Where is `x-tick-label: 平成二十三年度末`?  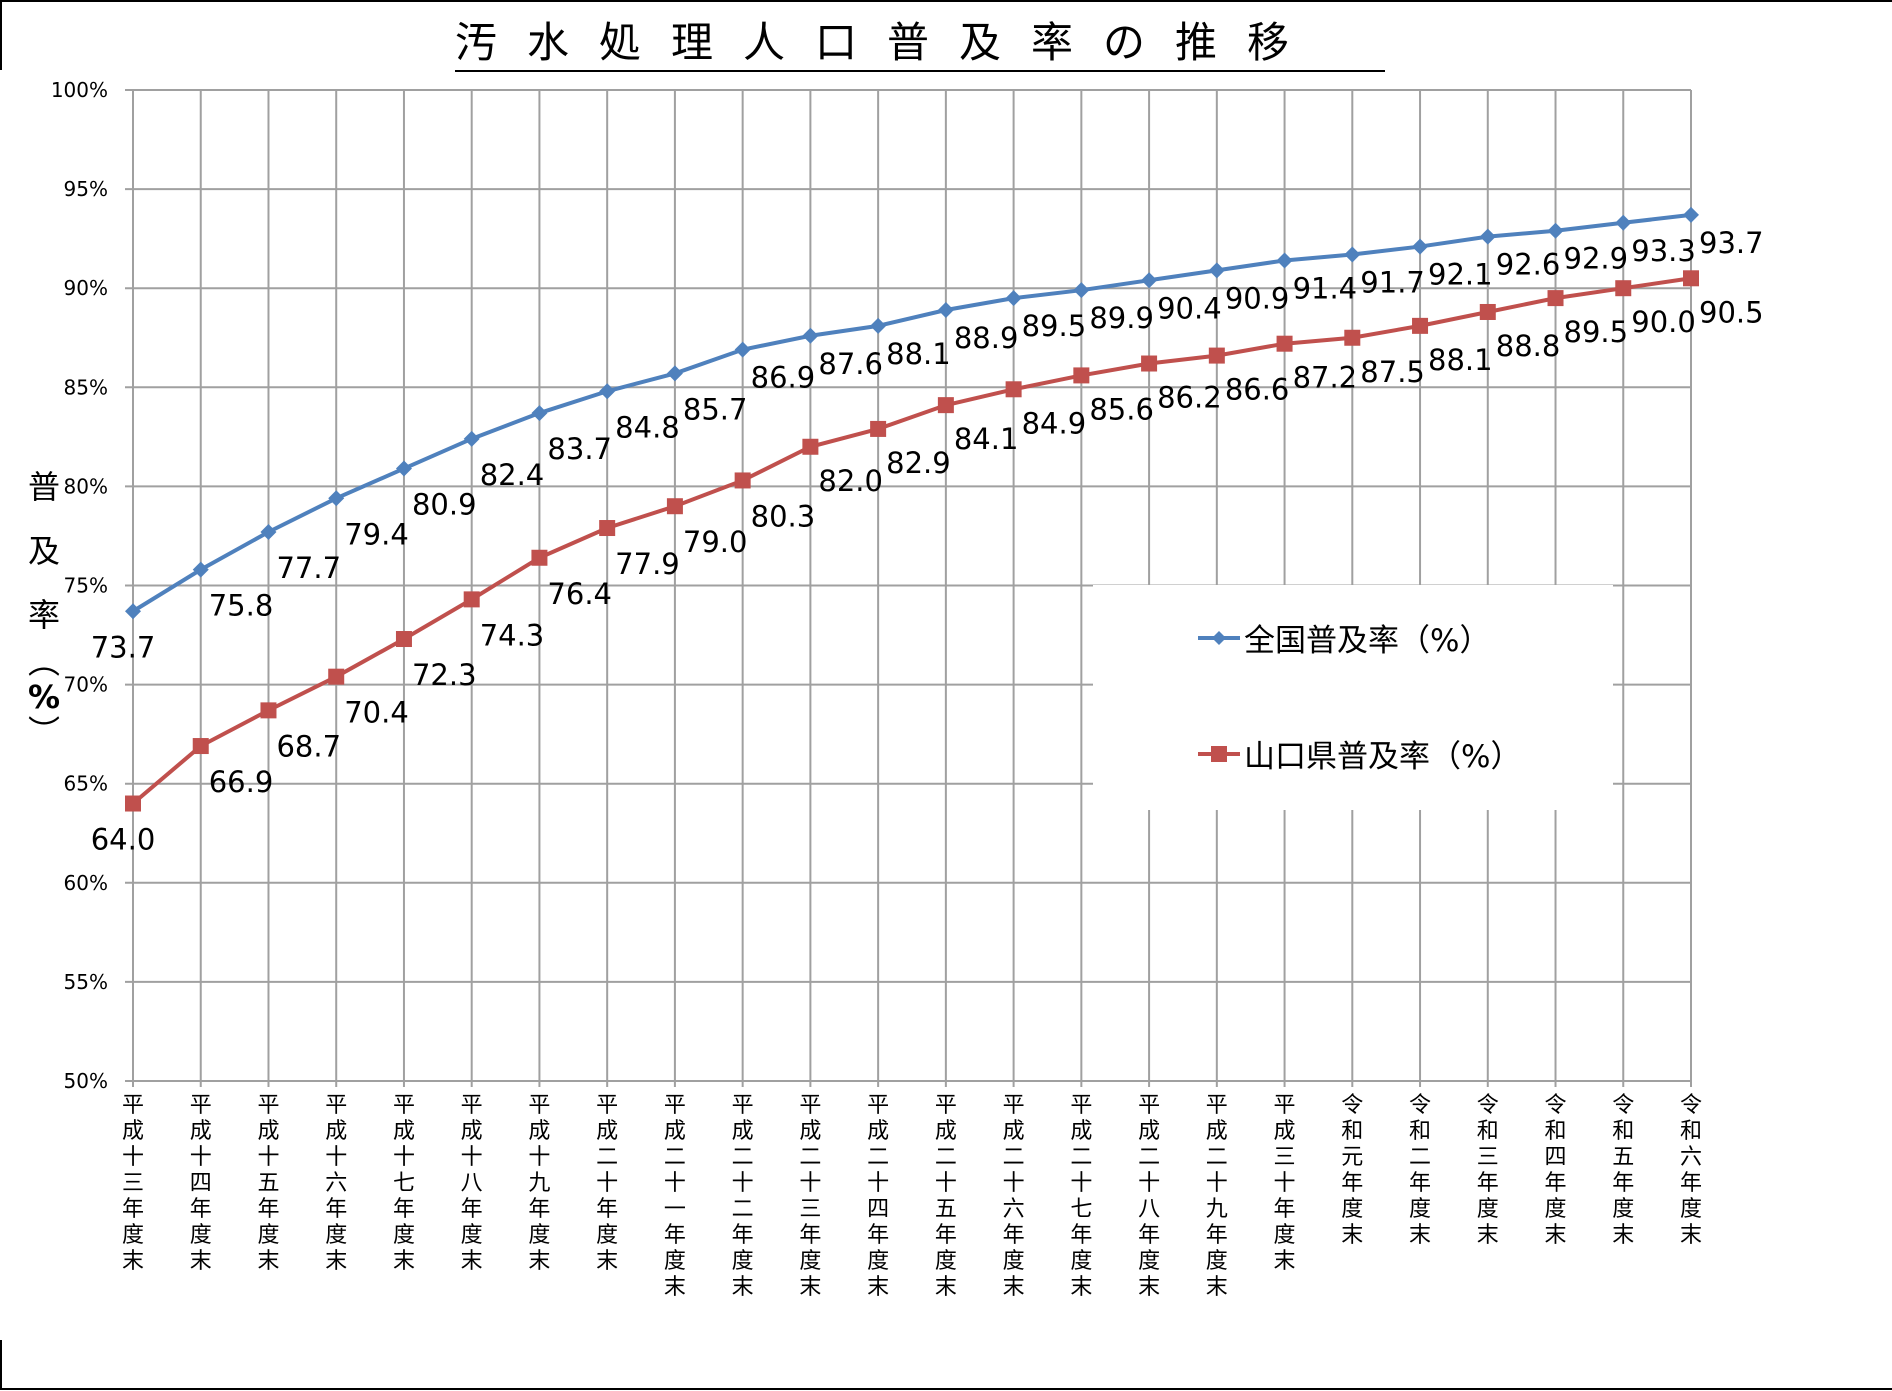
x-tick-label: 平成二十三年度末 is located at coordinates (810, 1196).